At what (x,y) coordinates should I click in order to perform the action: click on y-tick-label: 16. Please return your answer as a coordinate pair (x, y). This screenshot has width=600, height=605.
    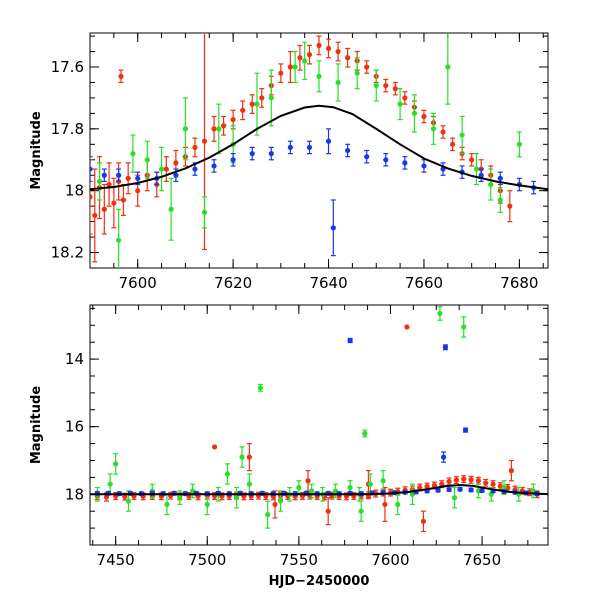
    Looking at the image, I should click on (74, 427).